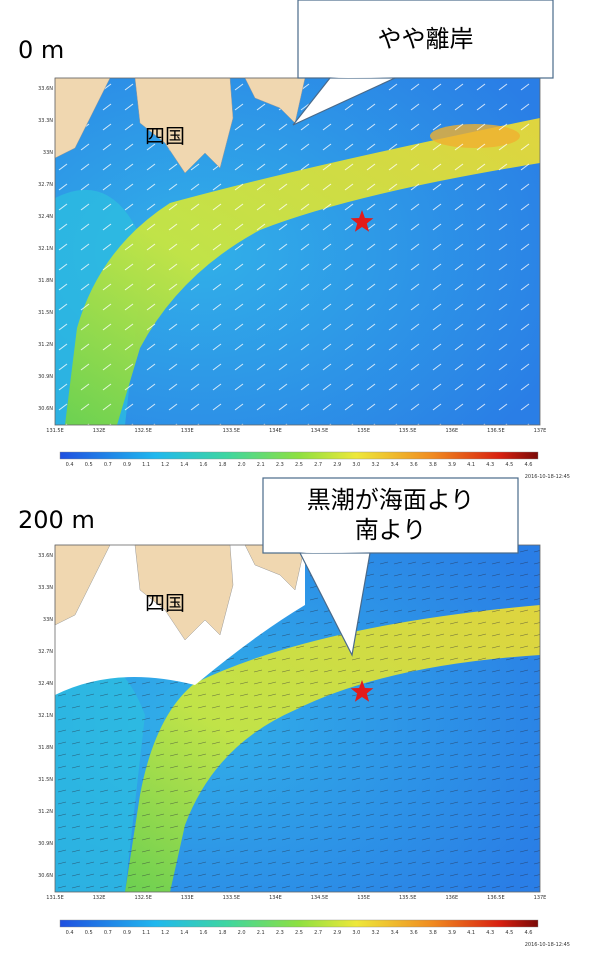 This screenshot has width=600, height=956. I want to click on shikoku, so click(184, 125).